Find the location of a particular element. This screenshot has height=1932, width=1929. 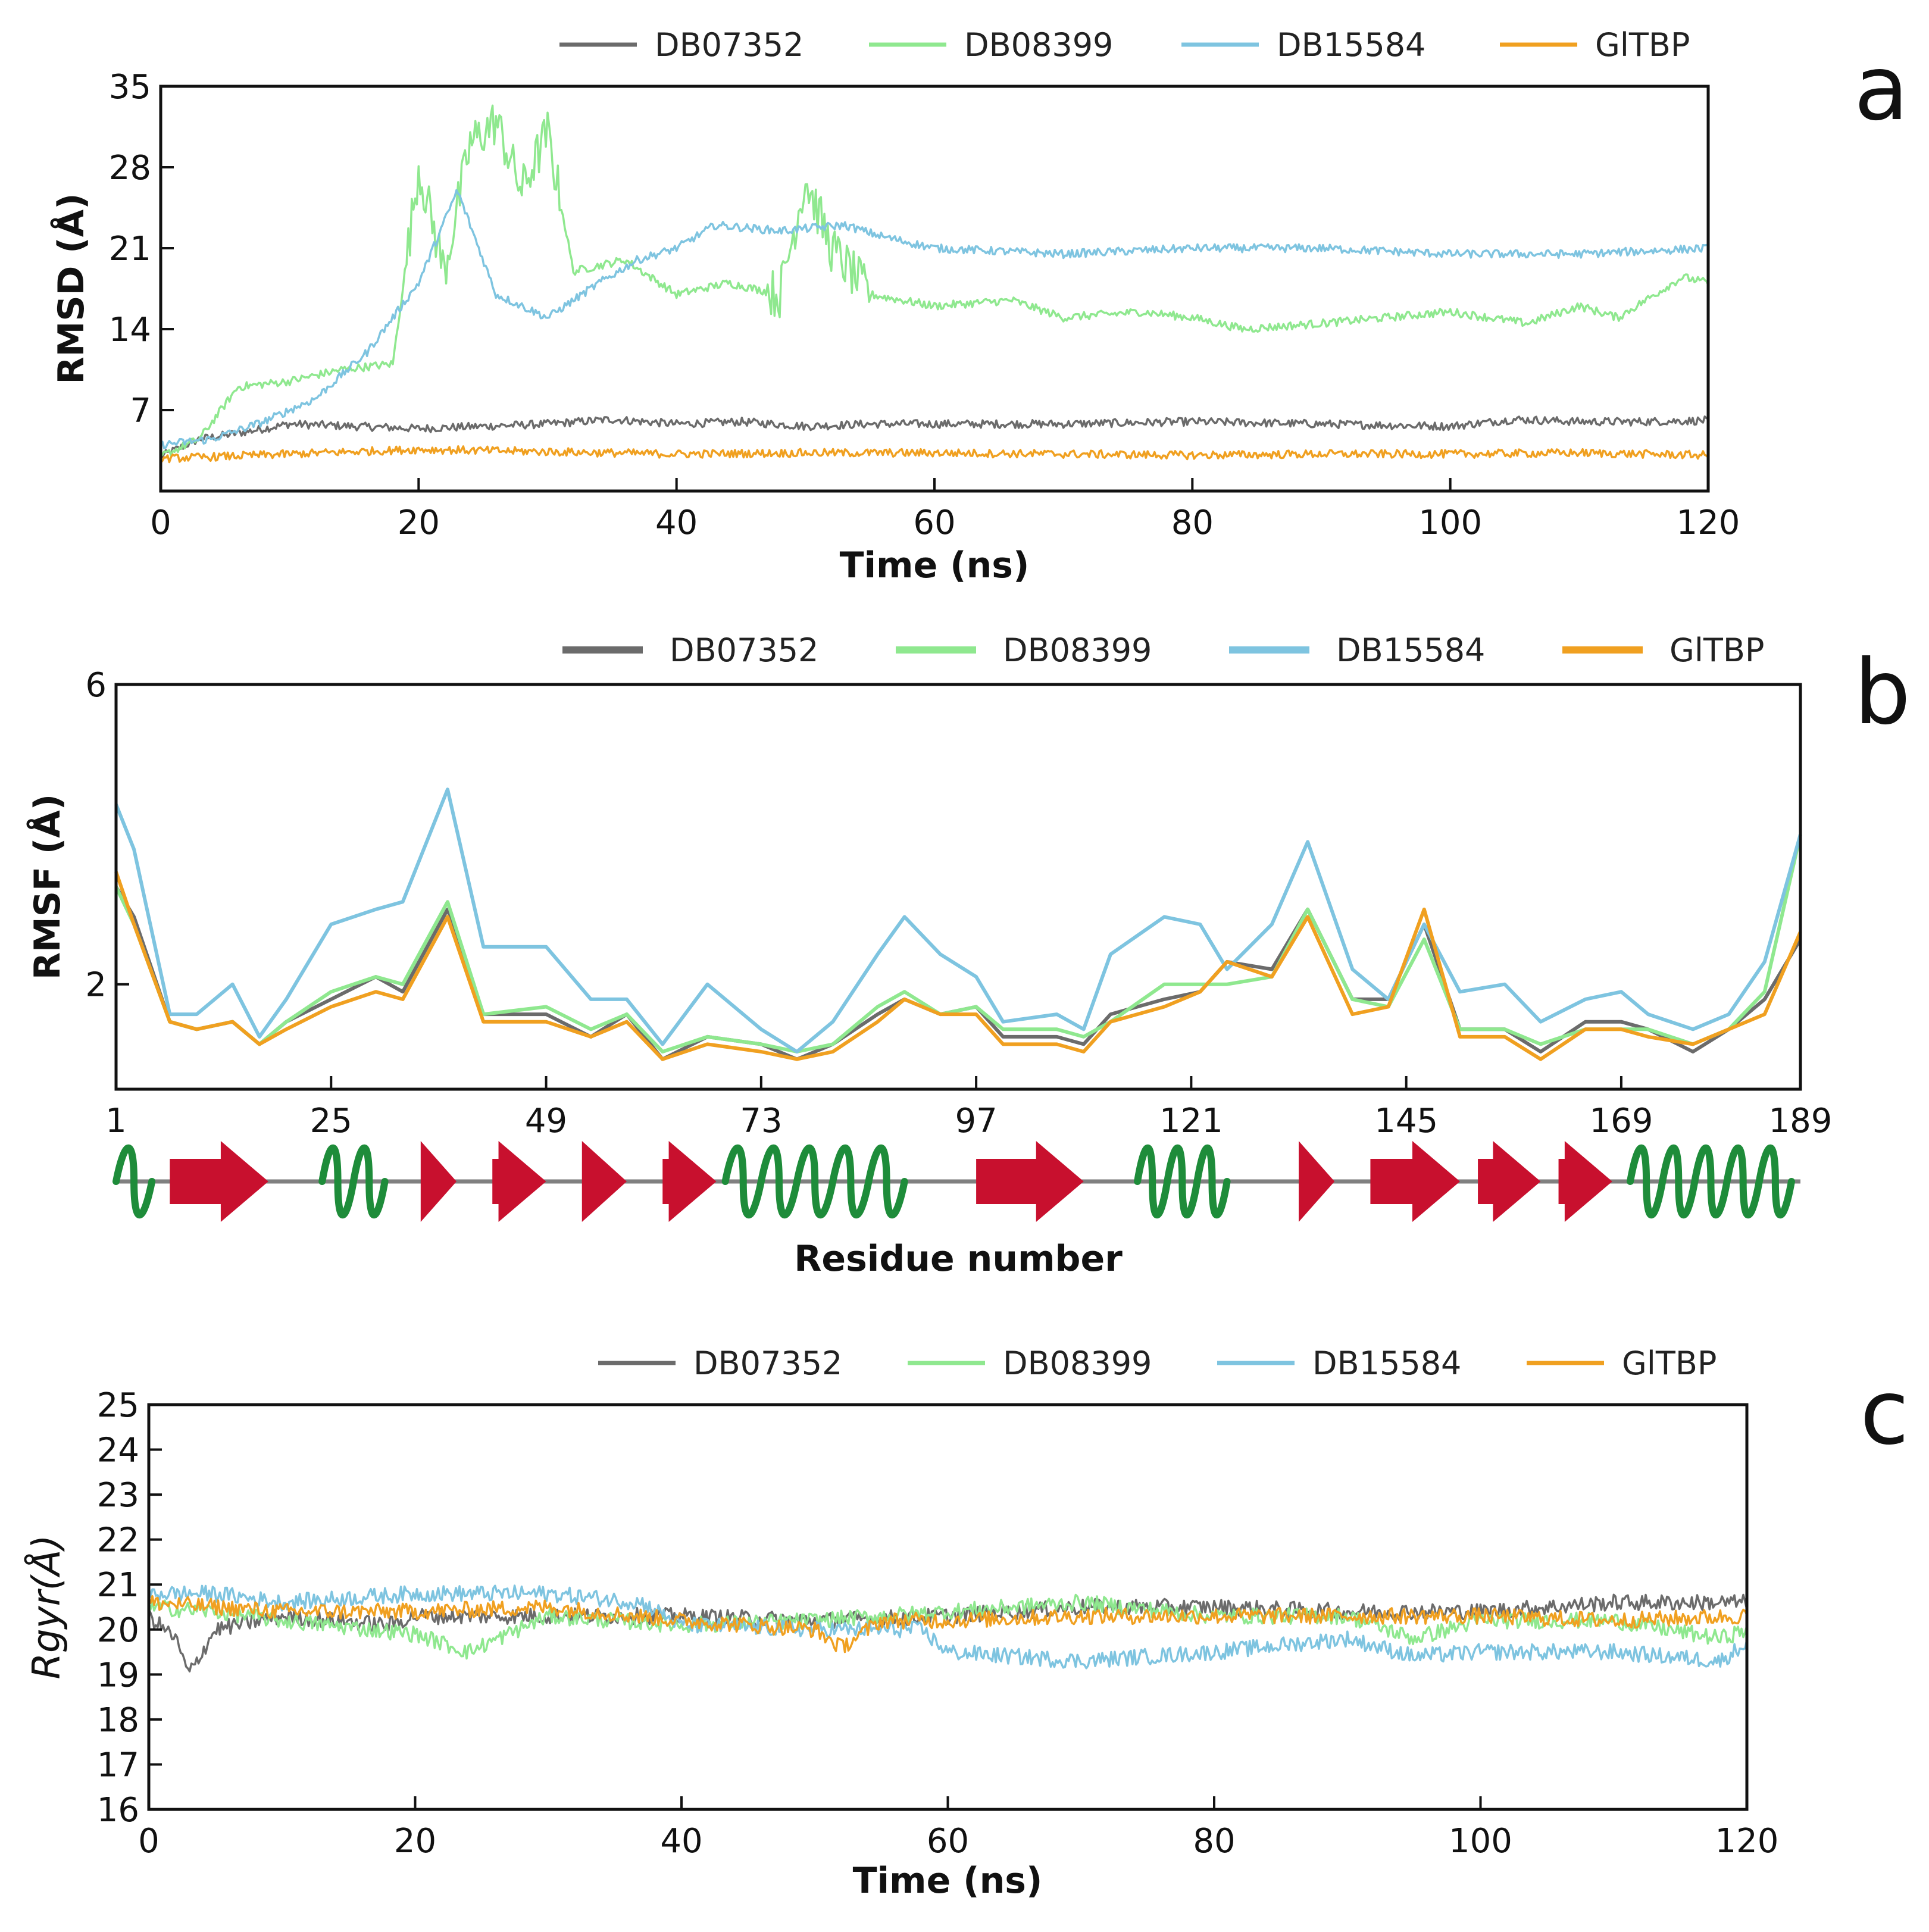

legend-a: DB07352 DB08399 DB15584 GlTBP is located at coordinates (1124, 45).